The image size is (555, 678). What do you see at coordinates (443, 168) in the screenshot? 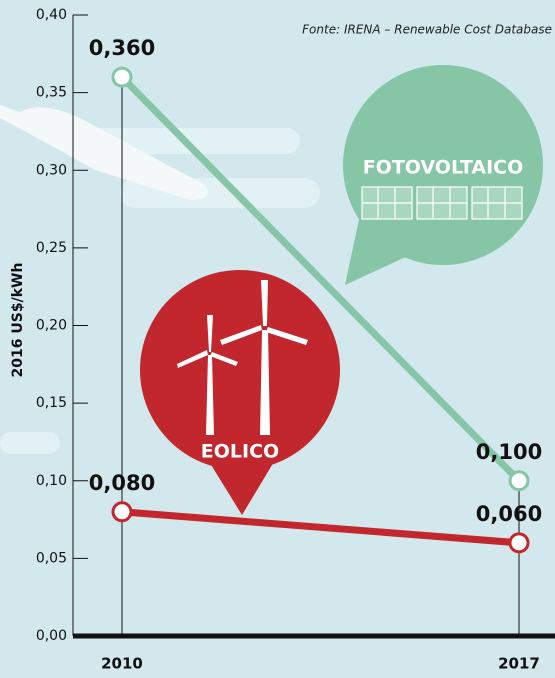
I see `legend-label: FOTOVOLTAICO` at bounding box center [443, 168].